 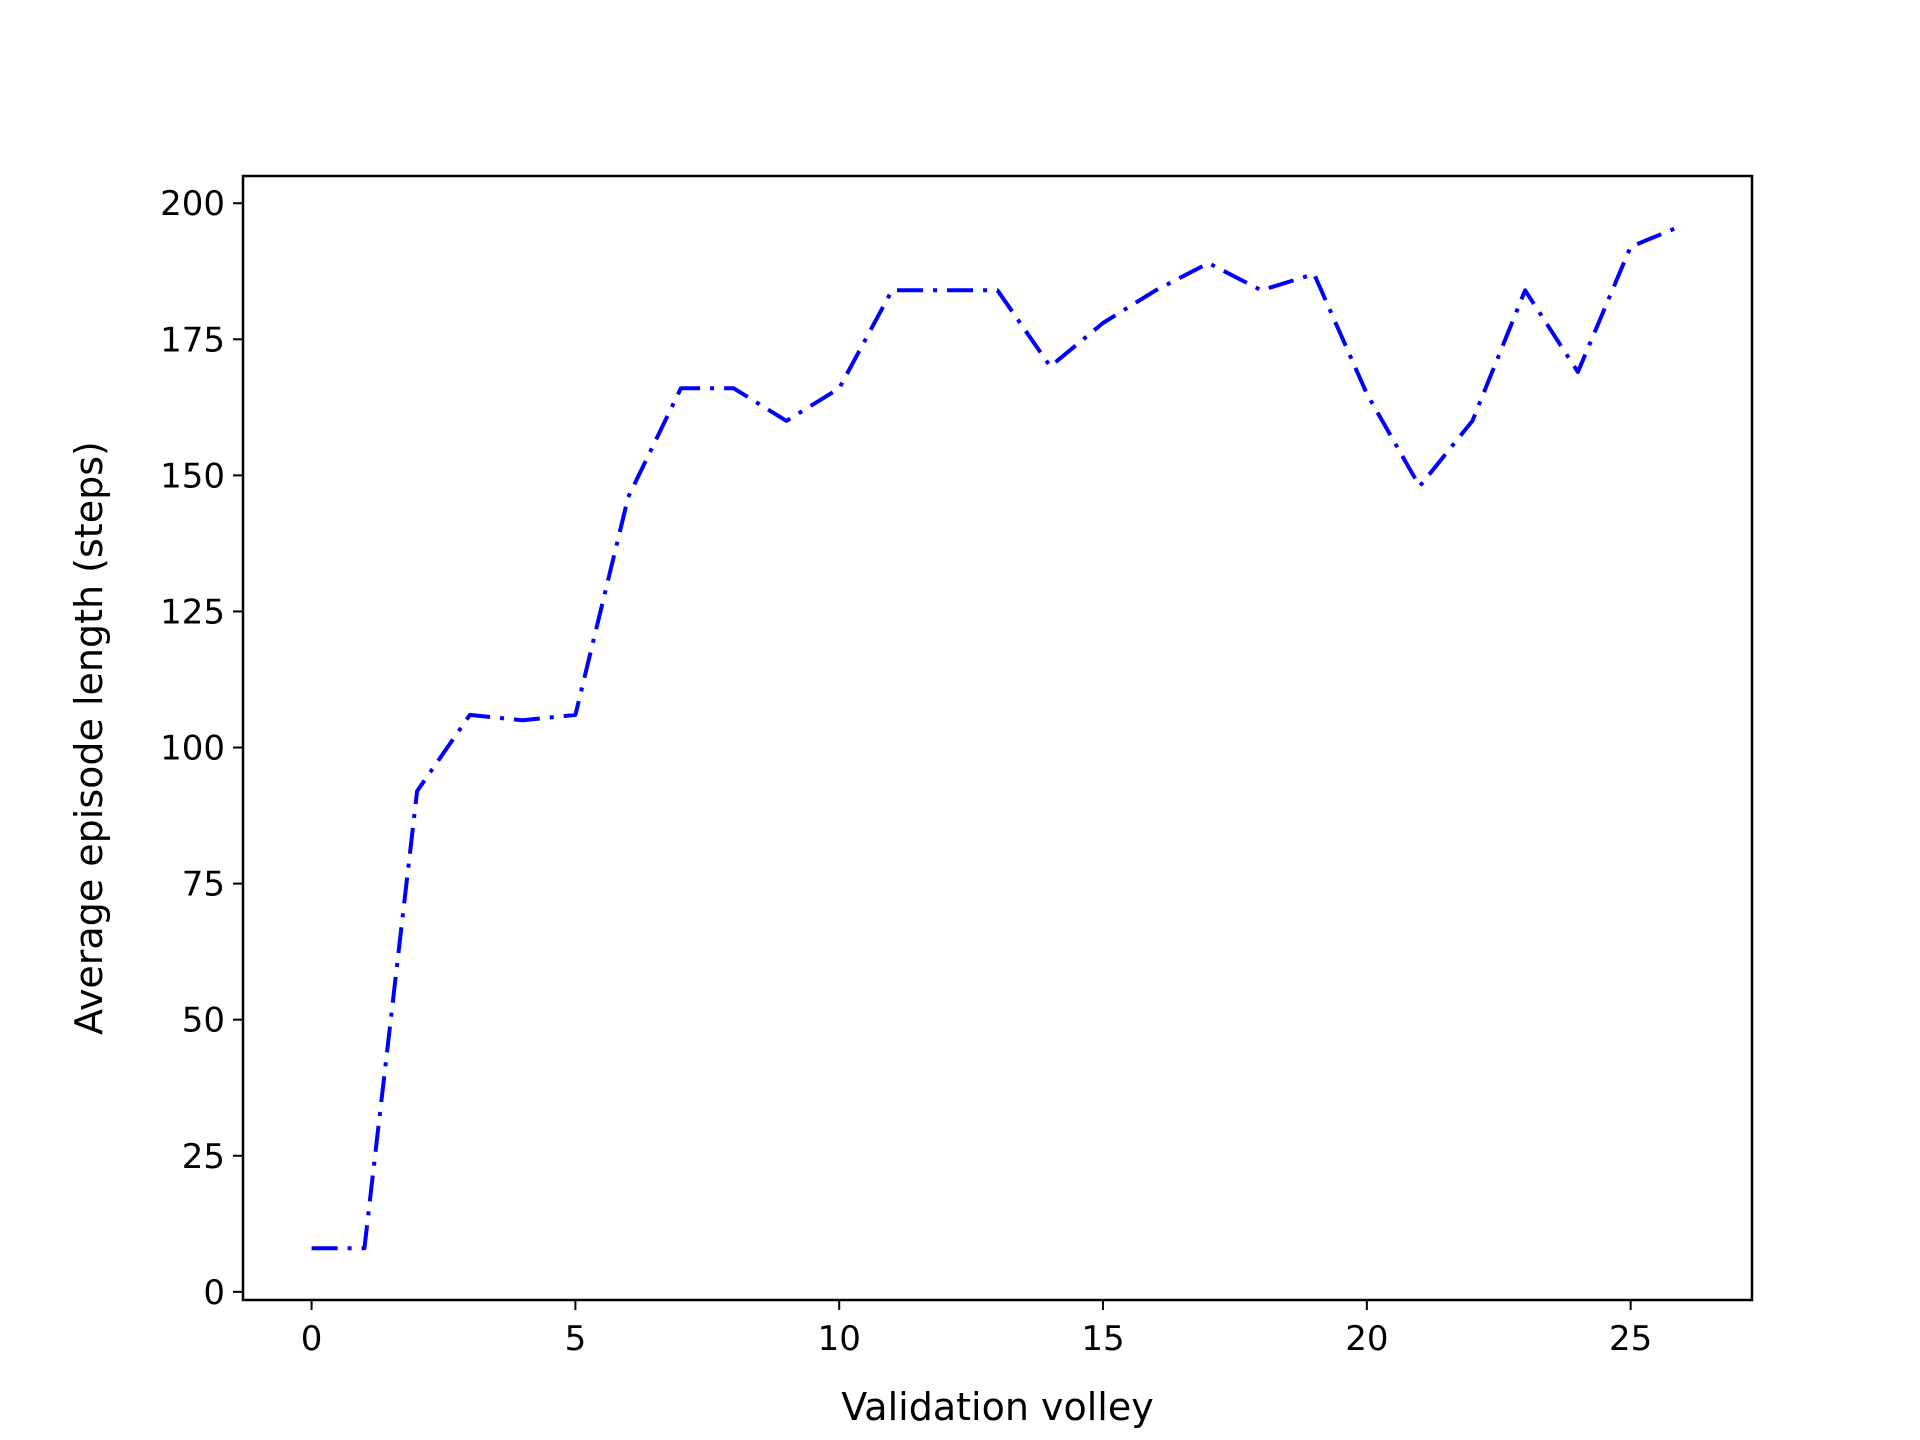 I want to click on x-axis: 0 5 10 15 20 25, so click(x=976, y=1329).